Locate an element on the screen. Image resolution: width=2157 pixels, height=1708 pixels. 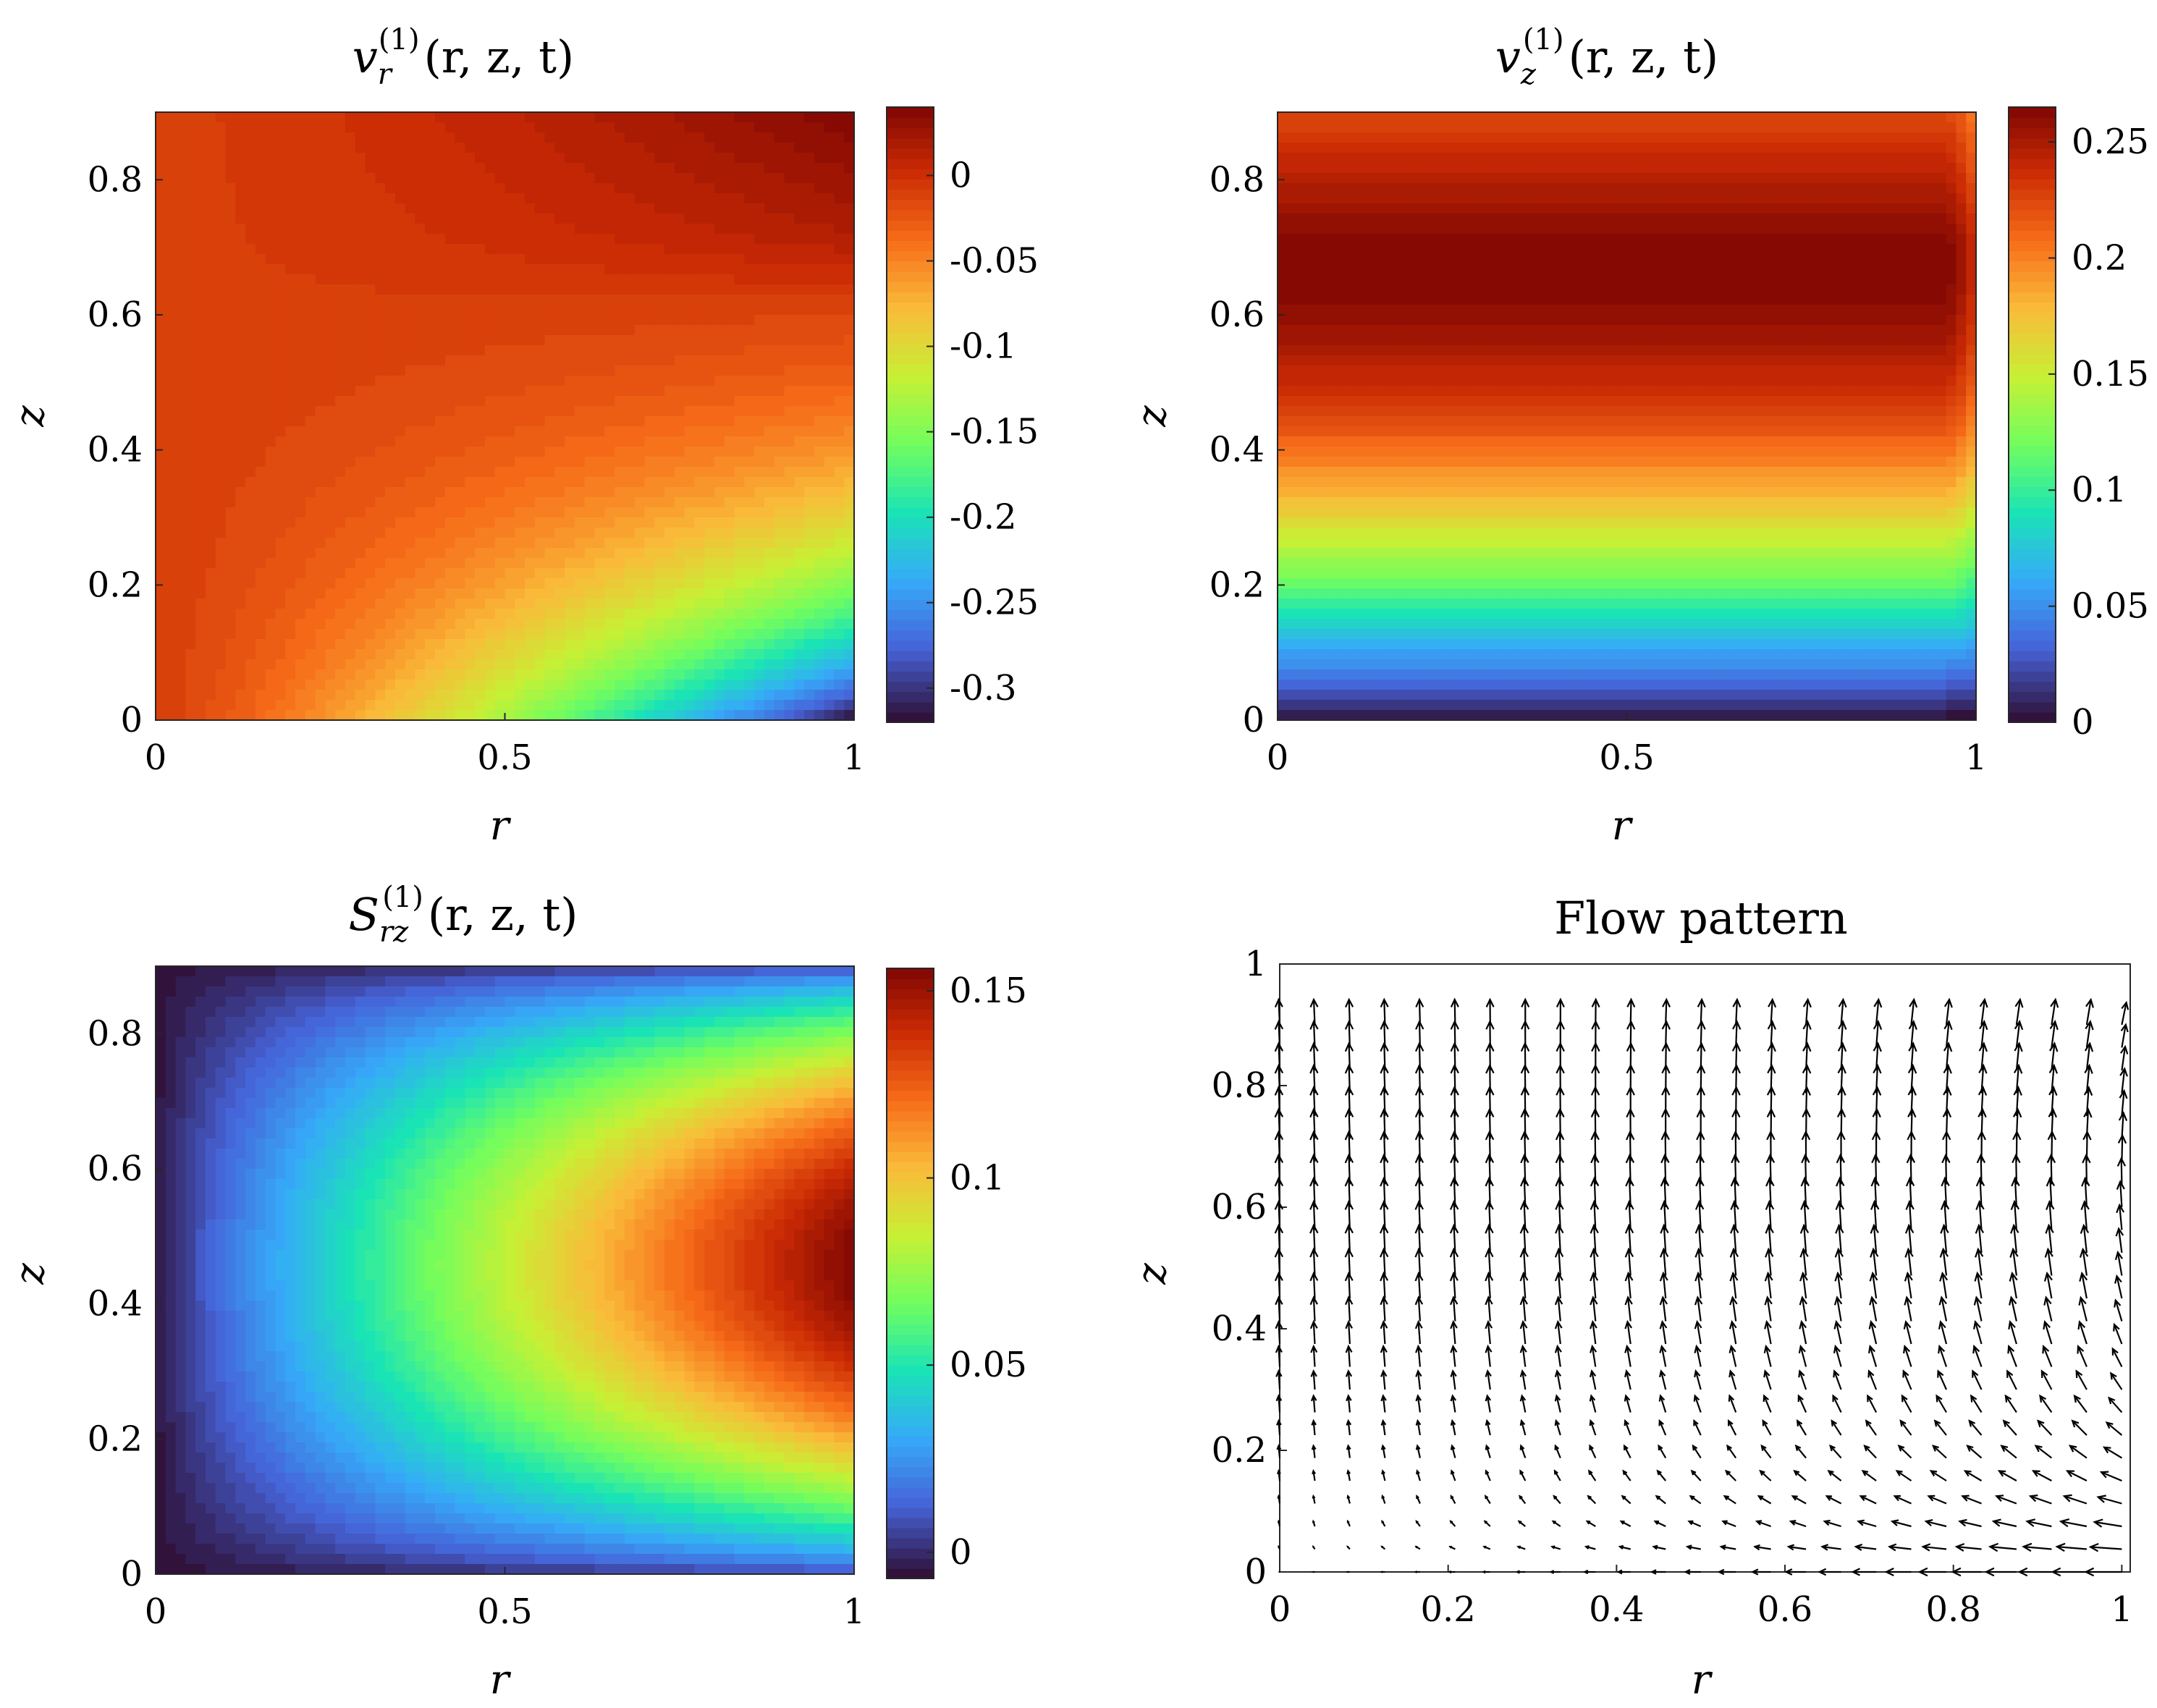
colorbar-frame is located at coordinates (910, 415).